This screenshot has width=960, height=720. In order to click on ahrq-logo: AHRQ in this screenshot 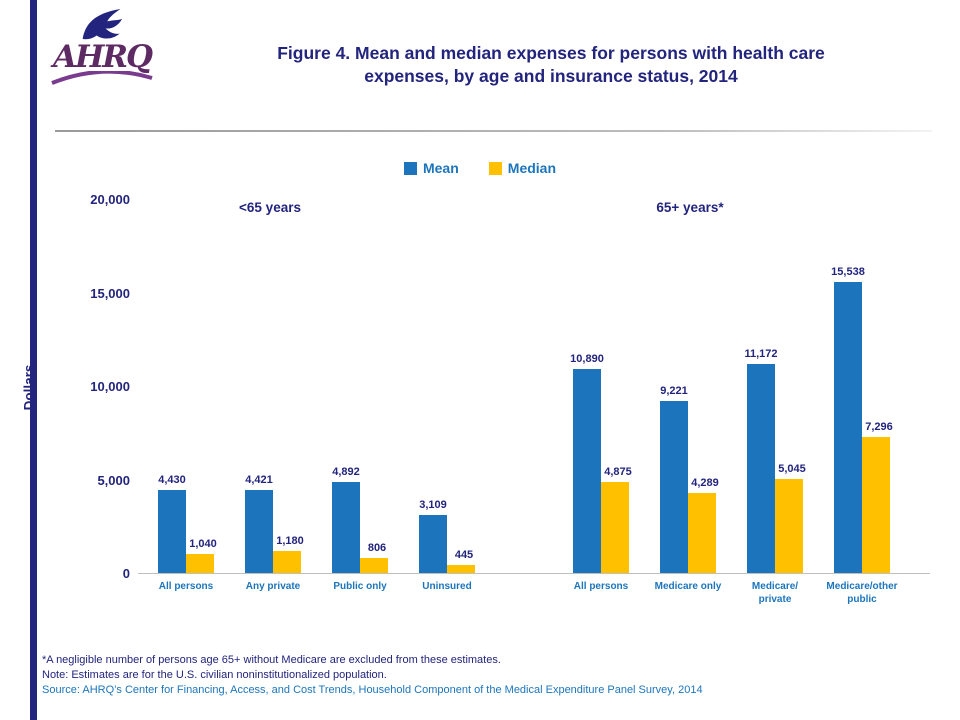, I will do `click(102, 45)`.